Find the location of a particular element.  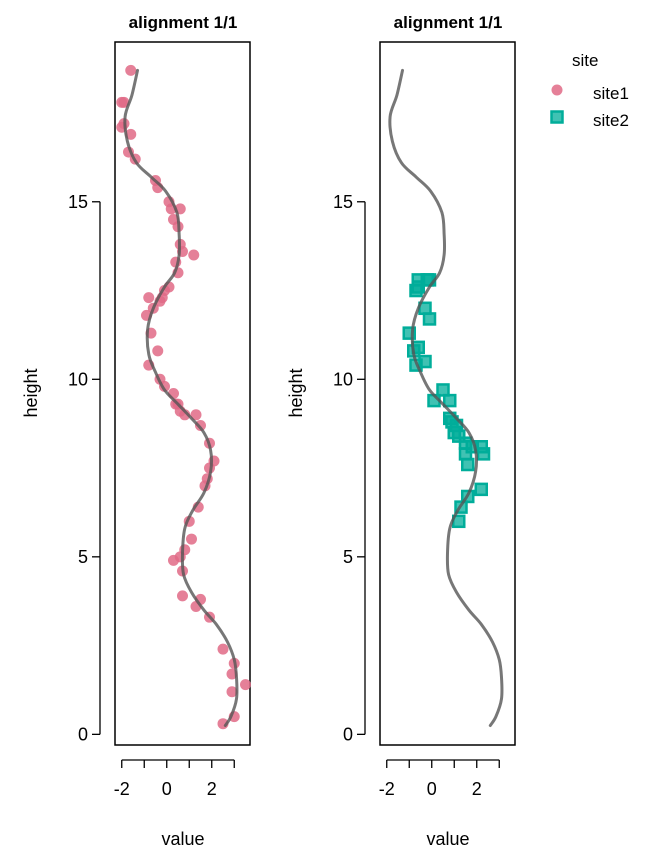

legend-marker-site2 is located at coordinates (557, 117).